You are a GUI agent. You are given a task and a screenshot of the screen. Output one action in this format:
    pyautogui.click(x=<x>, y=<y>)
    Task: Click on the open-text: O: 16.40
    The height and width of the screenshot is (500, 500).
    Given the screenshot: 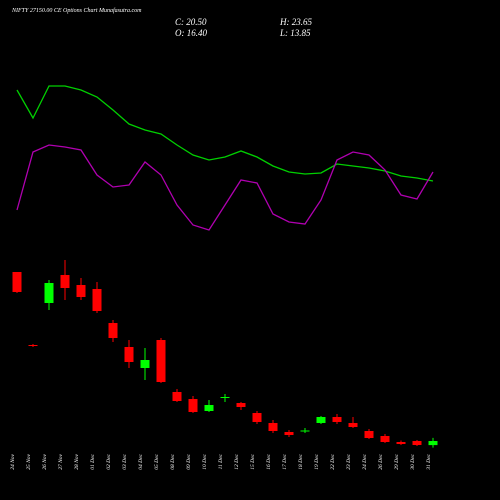 What is the action you would take?
    pyautogui.click(x=191, y=33)
    